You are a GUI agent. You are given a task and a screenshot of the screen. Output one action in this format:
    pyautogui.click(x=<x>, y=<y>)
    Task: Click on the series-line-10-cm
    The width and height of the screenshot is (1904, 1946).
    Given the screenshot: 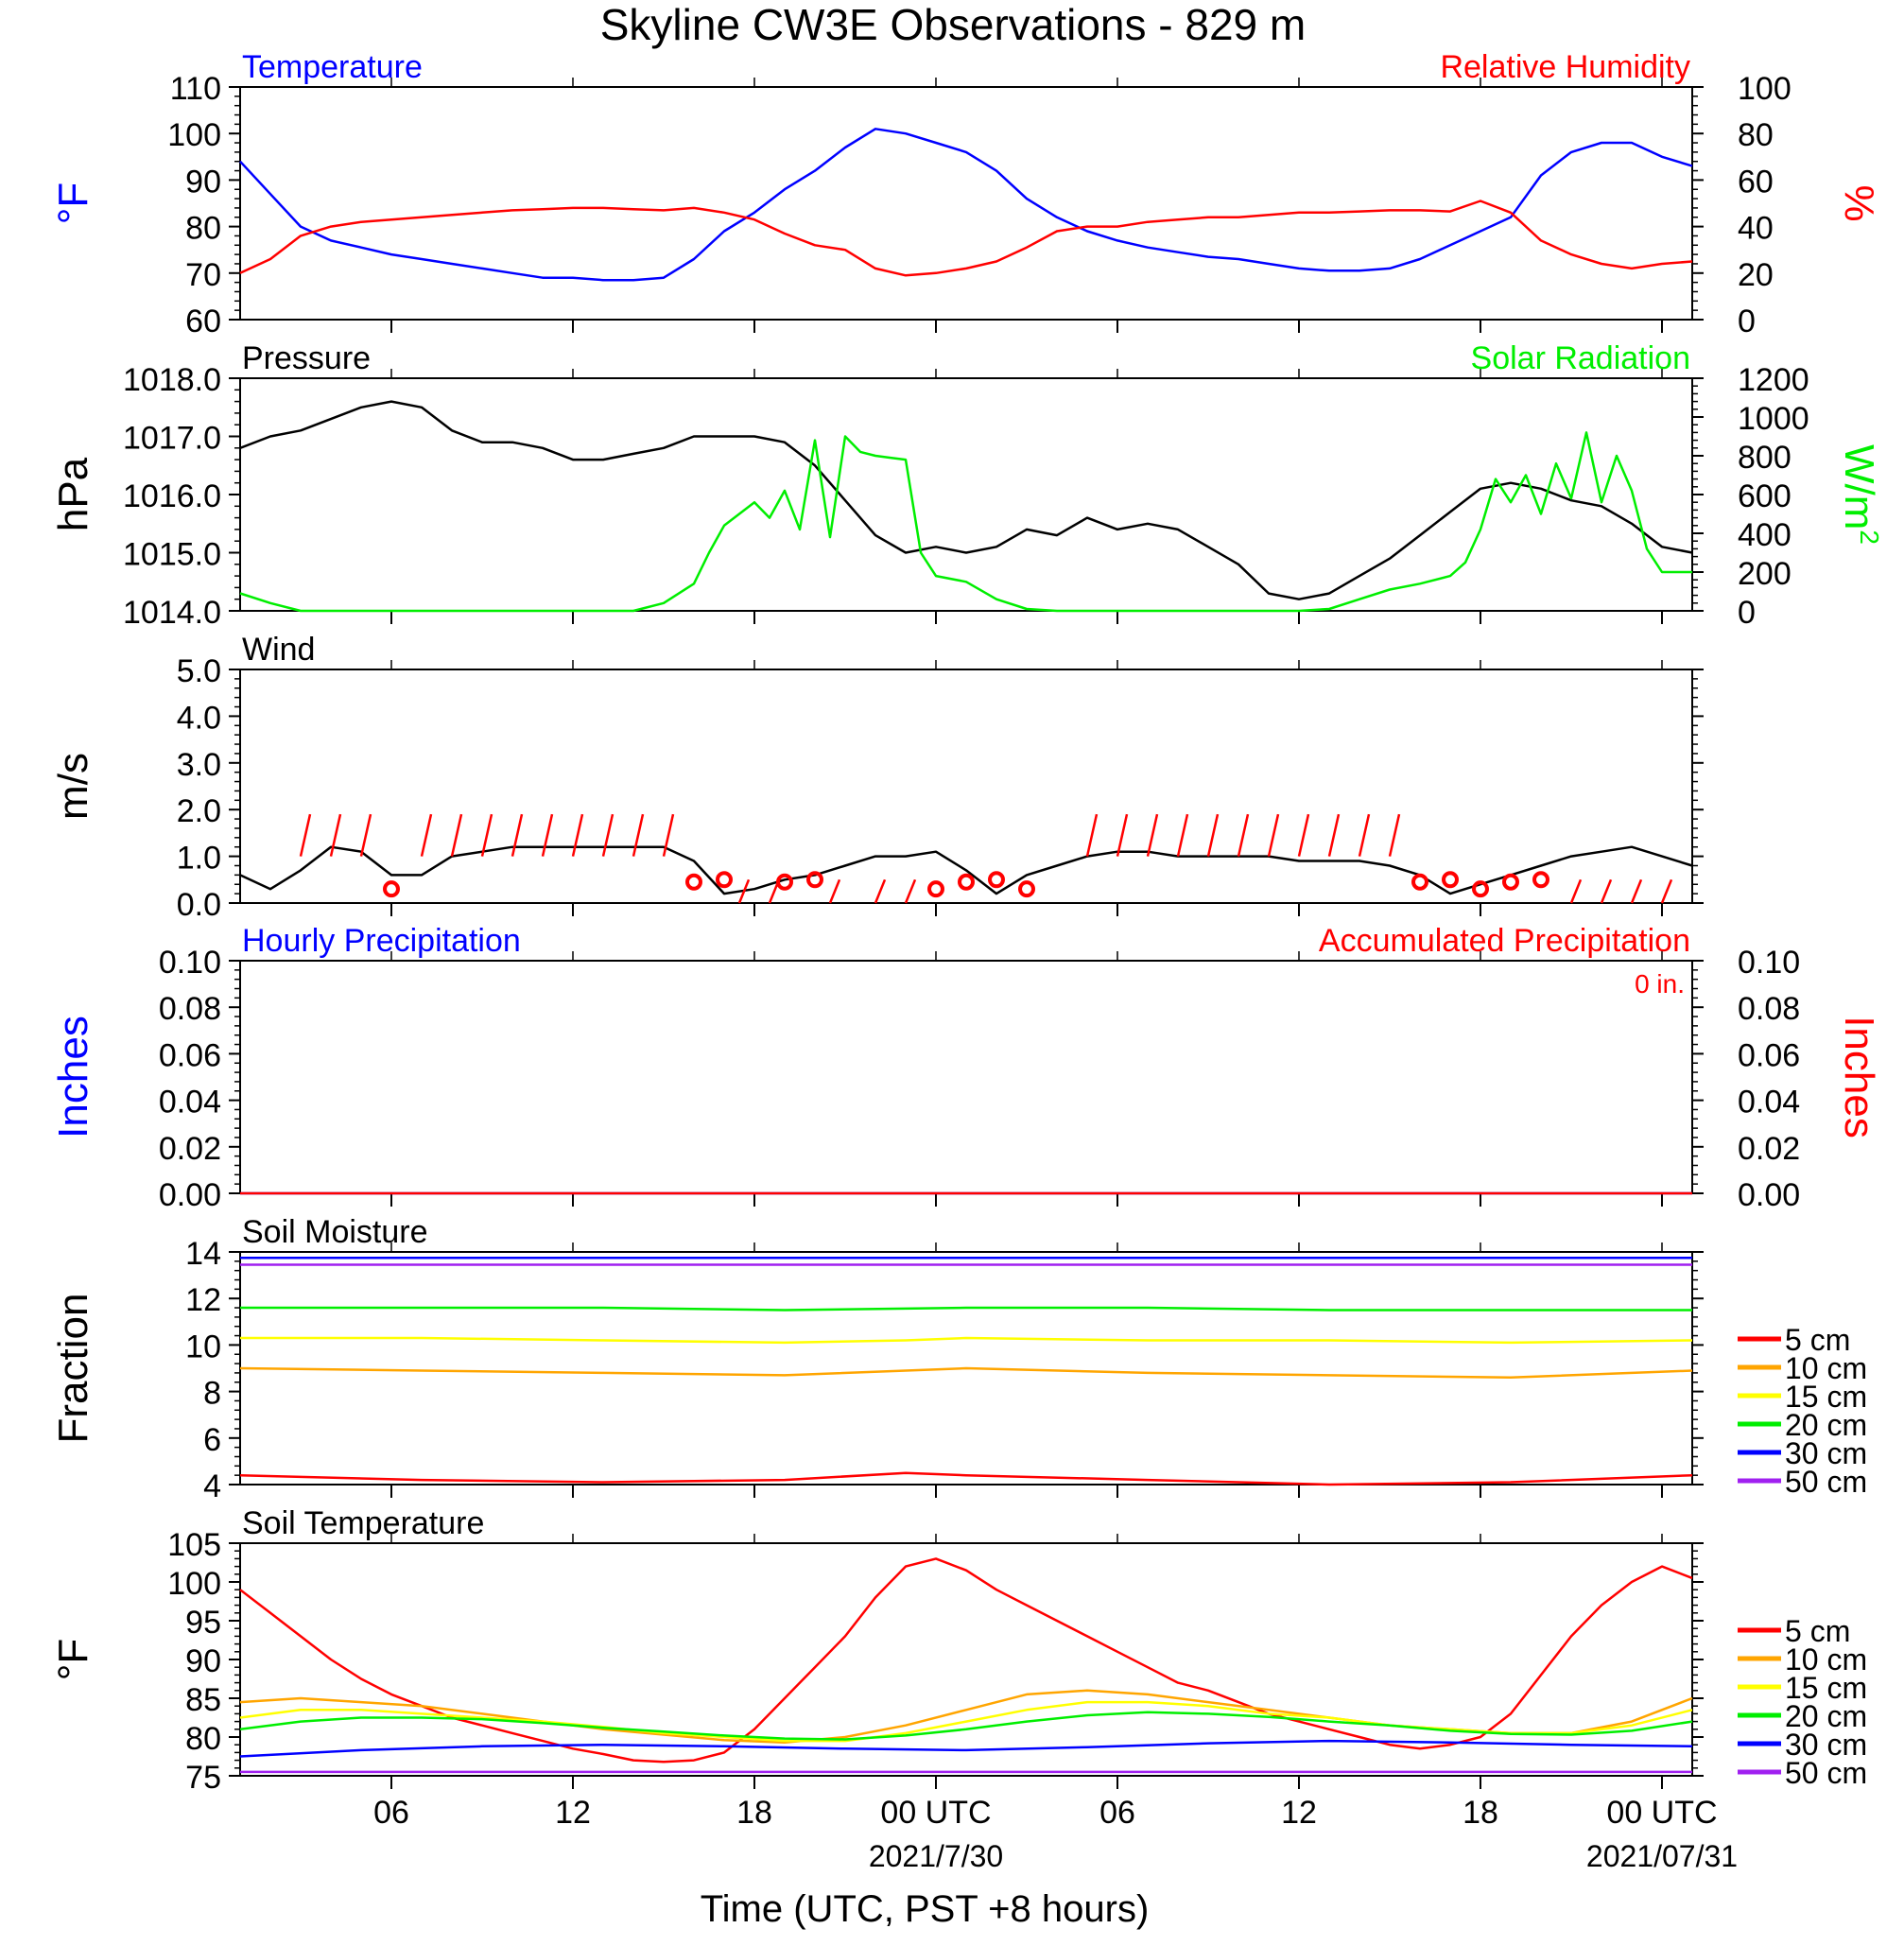 What is the action you would take?
    pyautogui.click(x=966, y=1373)
    